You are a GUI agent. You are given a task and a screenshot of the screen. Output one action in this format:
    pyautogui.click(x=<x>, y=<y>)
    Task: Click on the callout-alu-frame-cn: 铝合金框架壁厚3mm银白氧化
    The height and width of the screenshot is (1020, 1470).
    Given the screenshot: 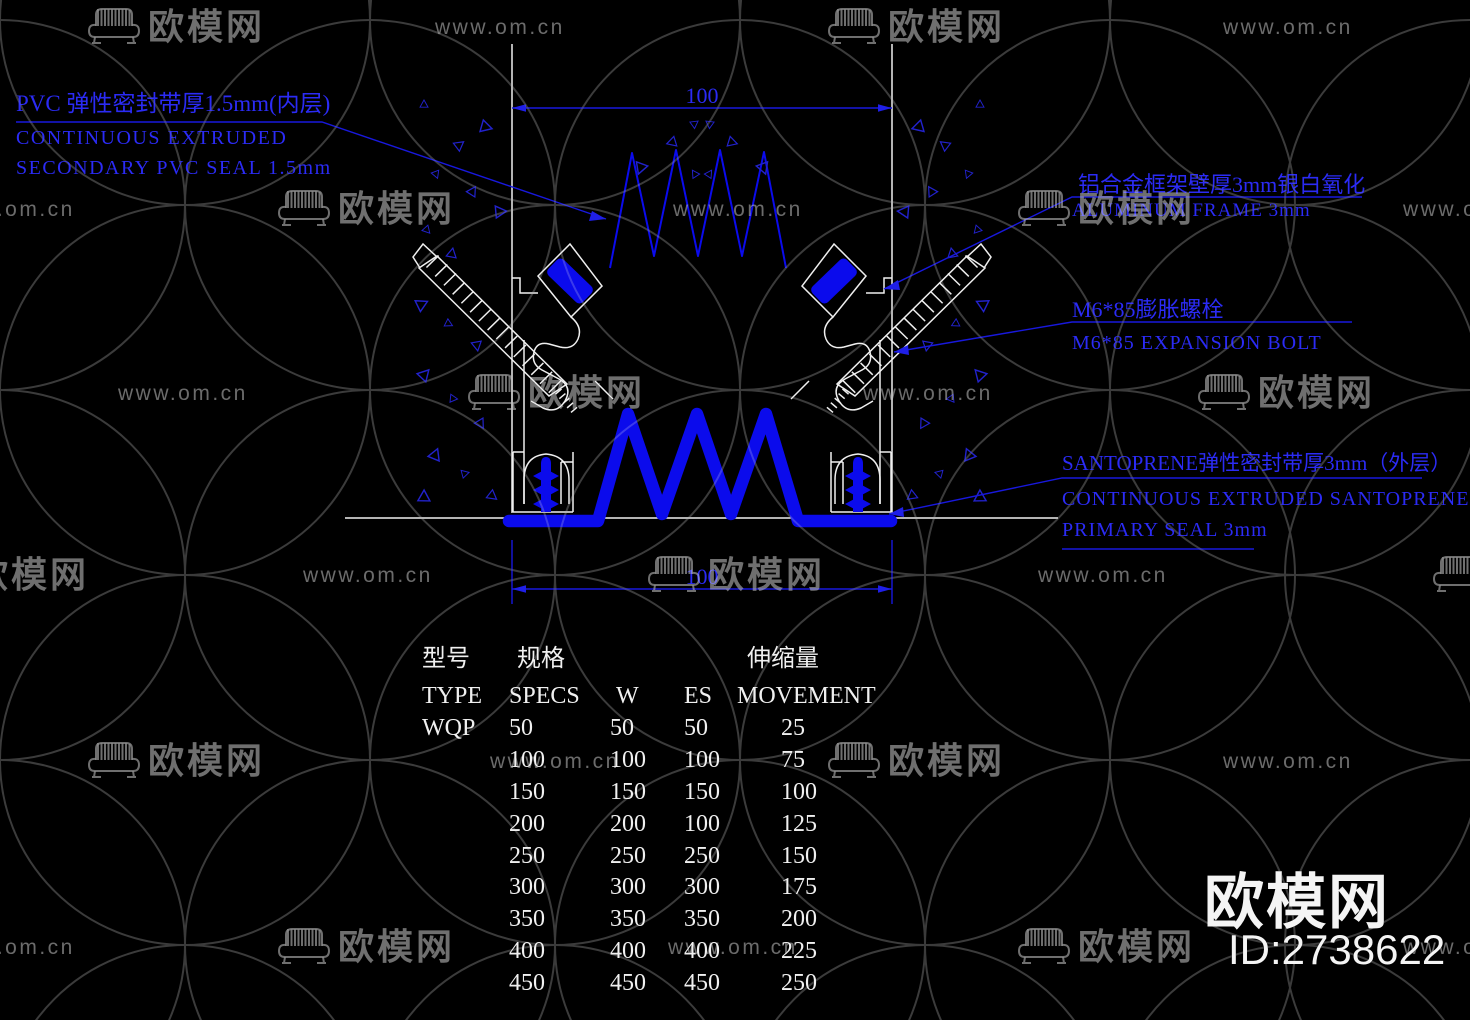 What is the action you would take?
    pyautogui.click(x=1222, y=184)
    